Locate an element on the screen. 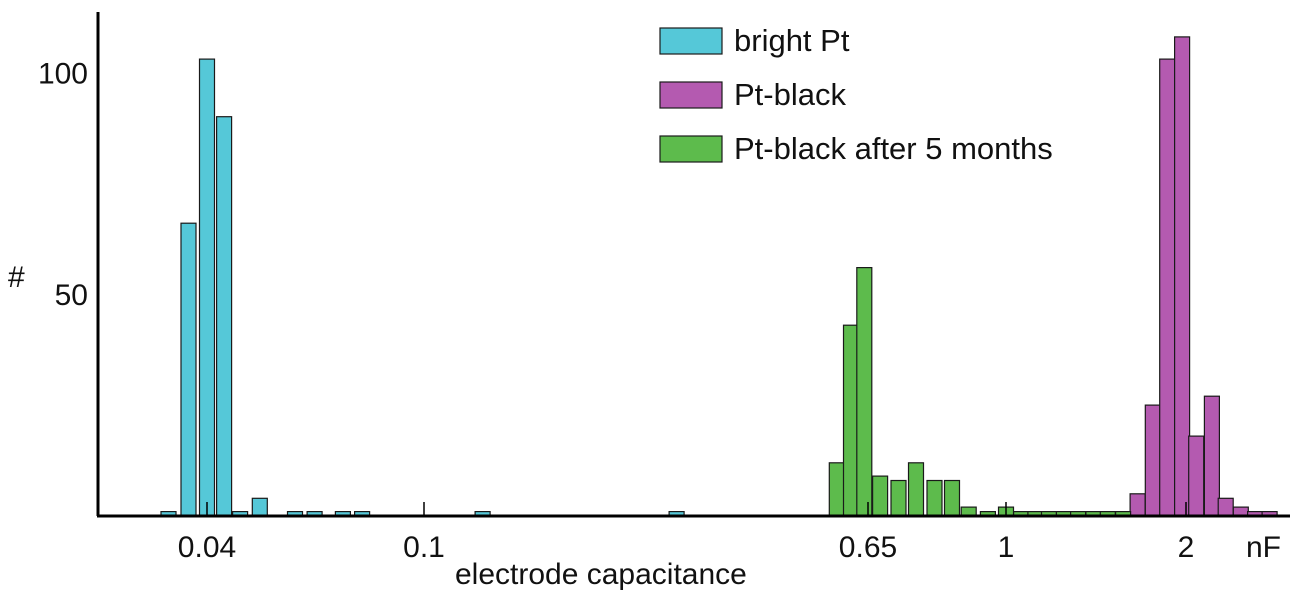 The width and height of the screenshot is (1314, 590). legend: bright Pt Pt-black Pt-black after 5 months is located at coordinates (856, 94).